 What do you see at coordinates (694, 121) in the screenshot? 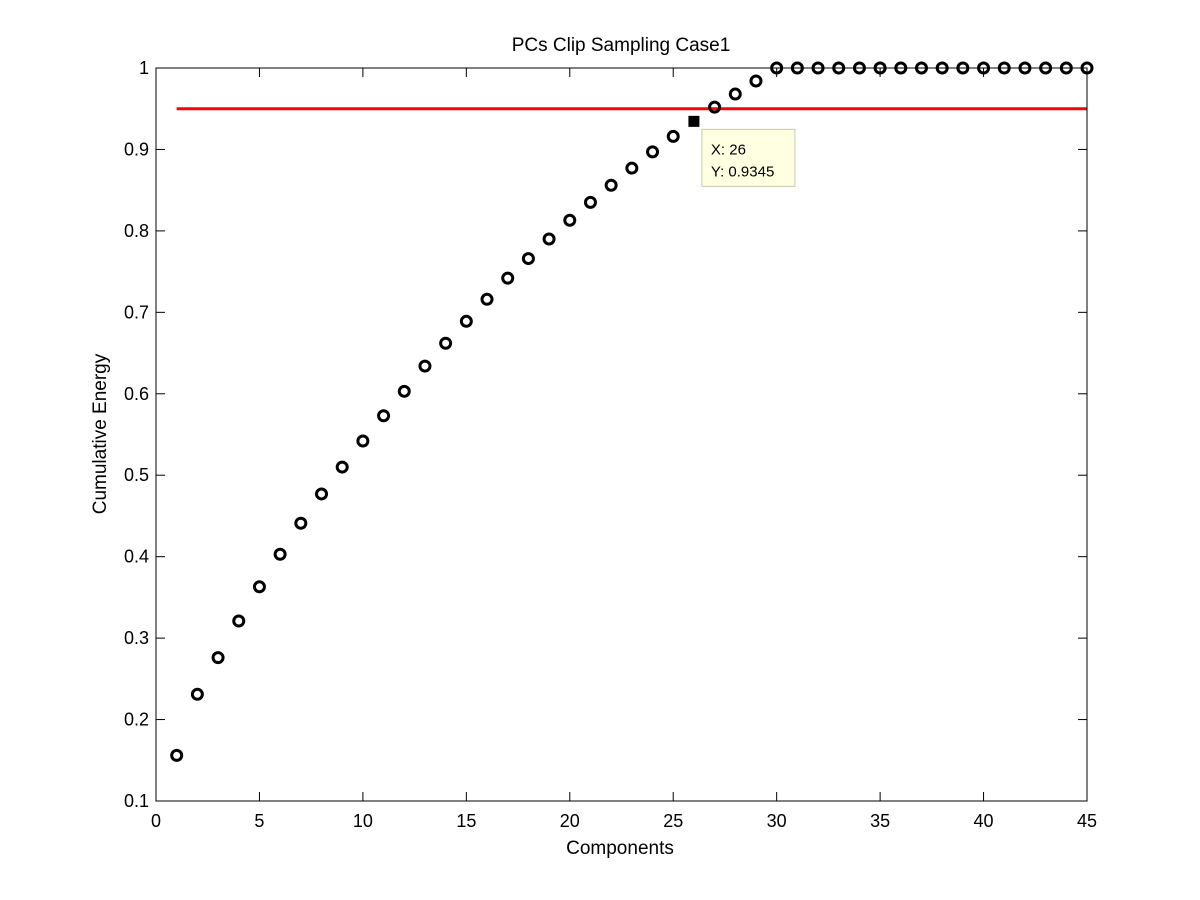
I see `datatip-marker` at bounding box center [694, 121].